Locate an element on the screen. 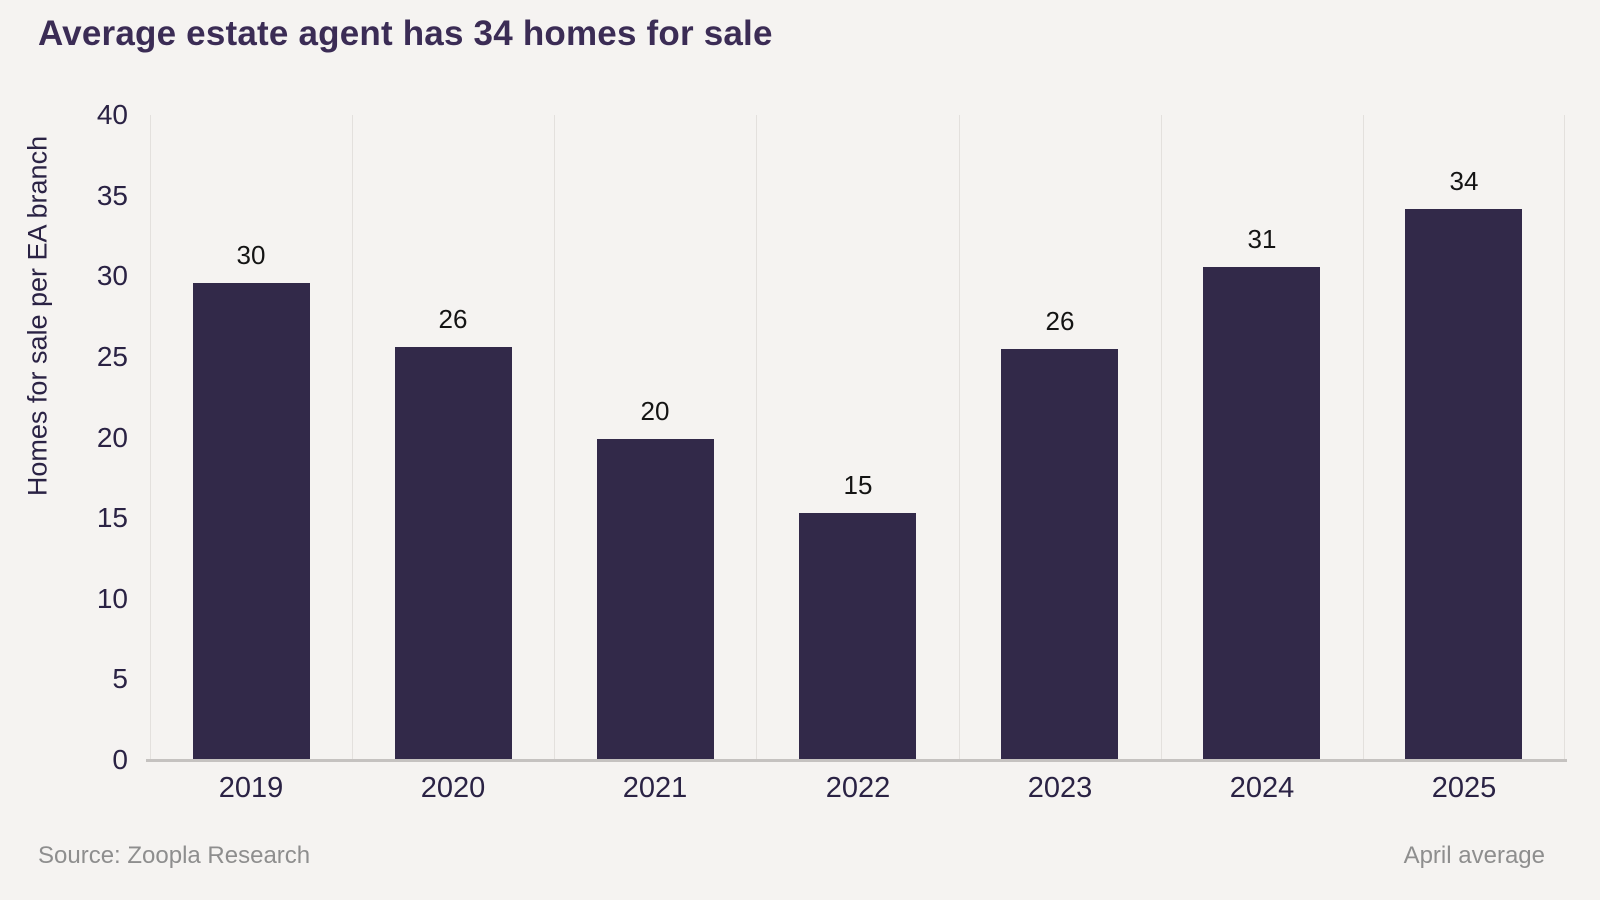  y-tick-label: 40 is located at coordinates (112, 114).